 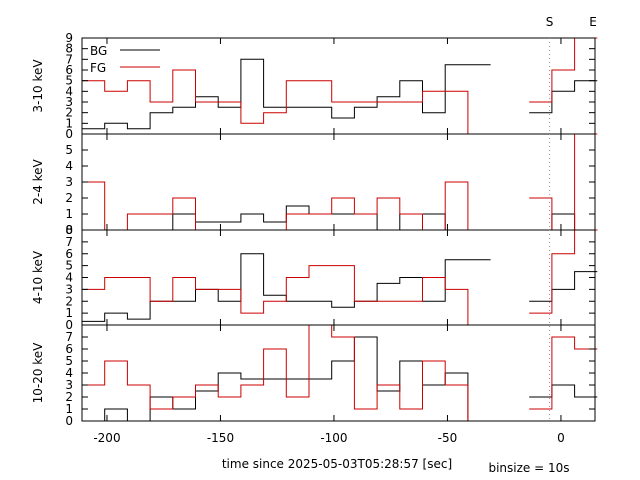 What do you see at coordinates (98, 51) in the screenshot?
I see `legend-bg-label: BG` at bounding box center [98, 51].